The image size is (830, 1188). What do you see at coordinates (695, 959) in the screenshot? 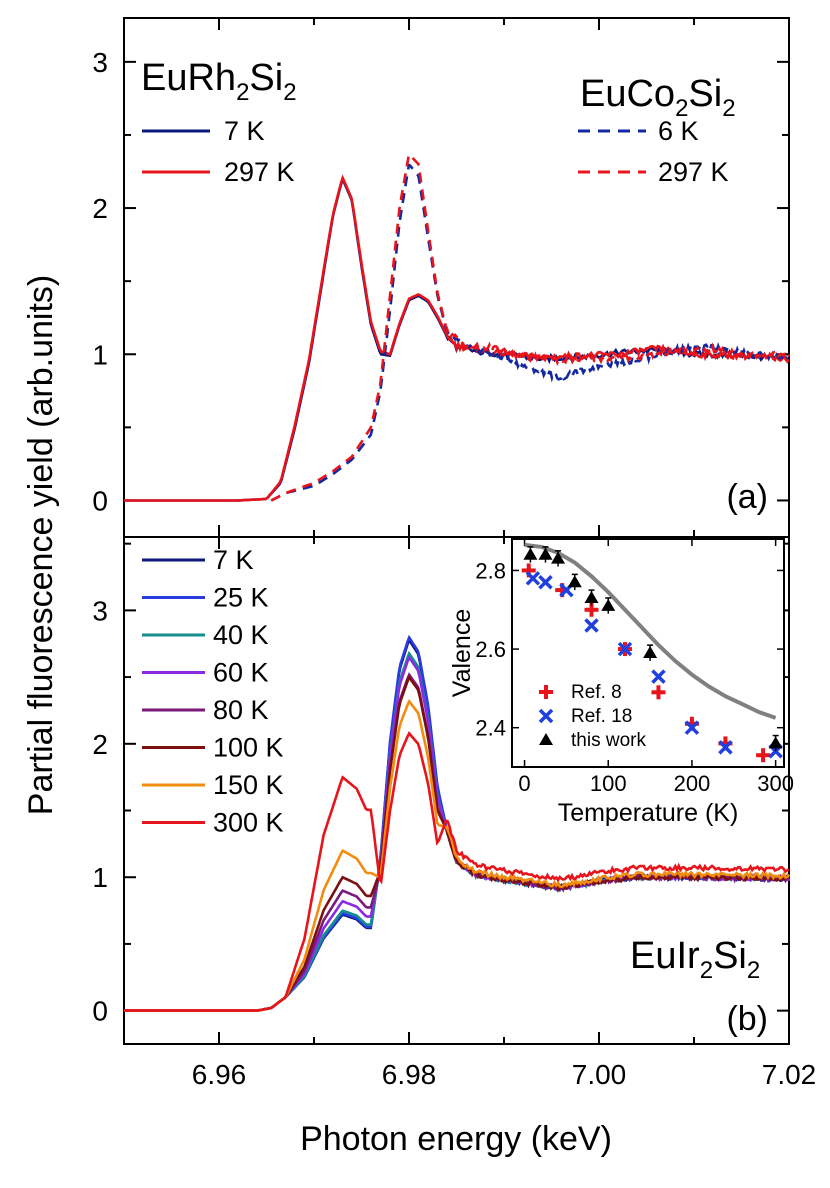
I see `compound-label-ir: EuIr2Si2` at bounding box center [695, 959].